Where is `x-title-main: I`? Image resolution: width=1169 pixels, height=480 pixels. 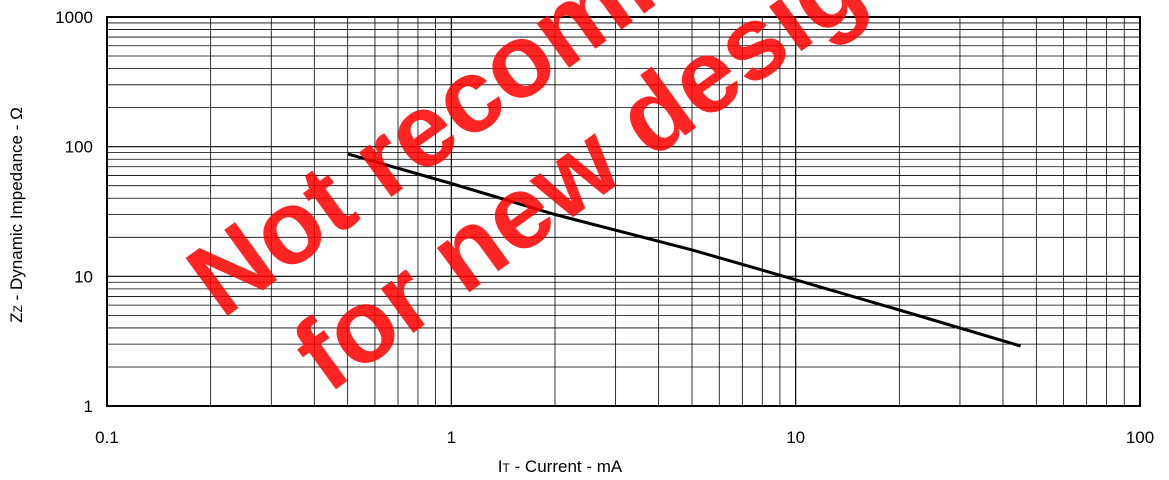 x-title-main: I is located at coordinates (500, 466).